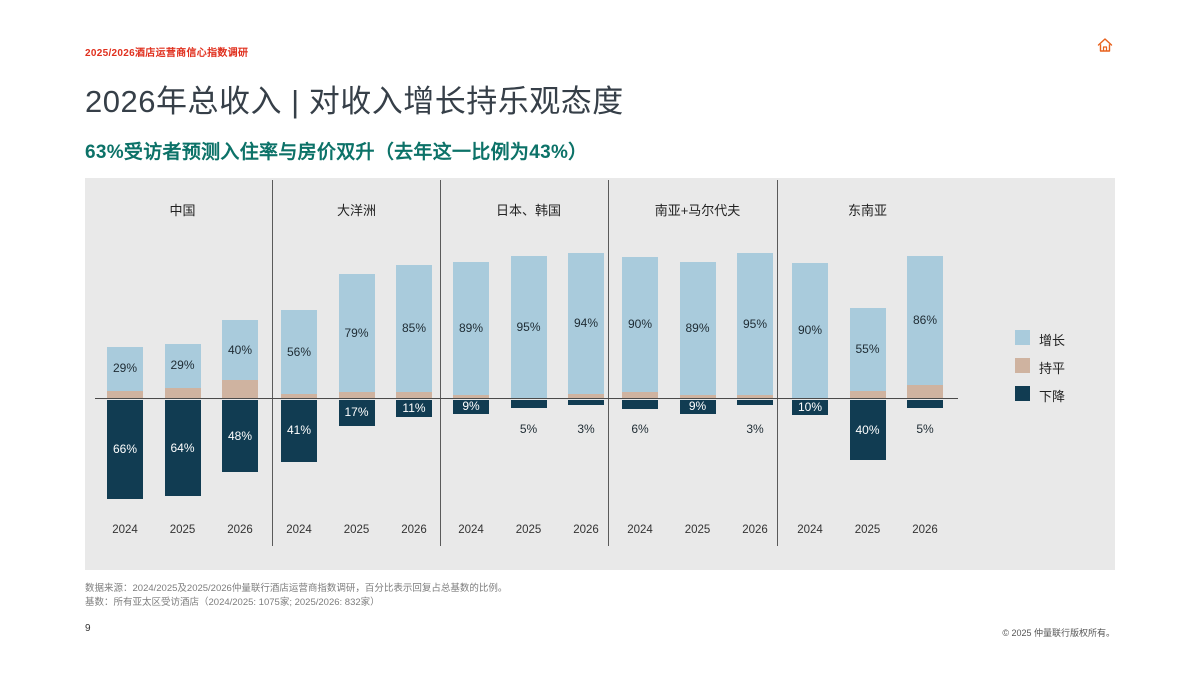 The width and height of the screenshot is (1200, 675). Describe the element at coordinates (414, 408) in the screenshot. I see `bar-label-decrease: 11%` at that location.